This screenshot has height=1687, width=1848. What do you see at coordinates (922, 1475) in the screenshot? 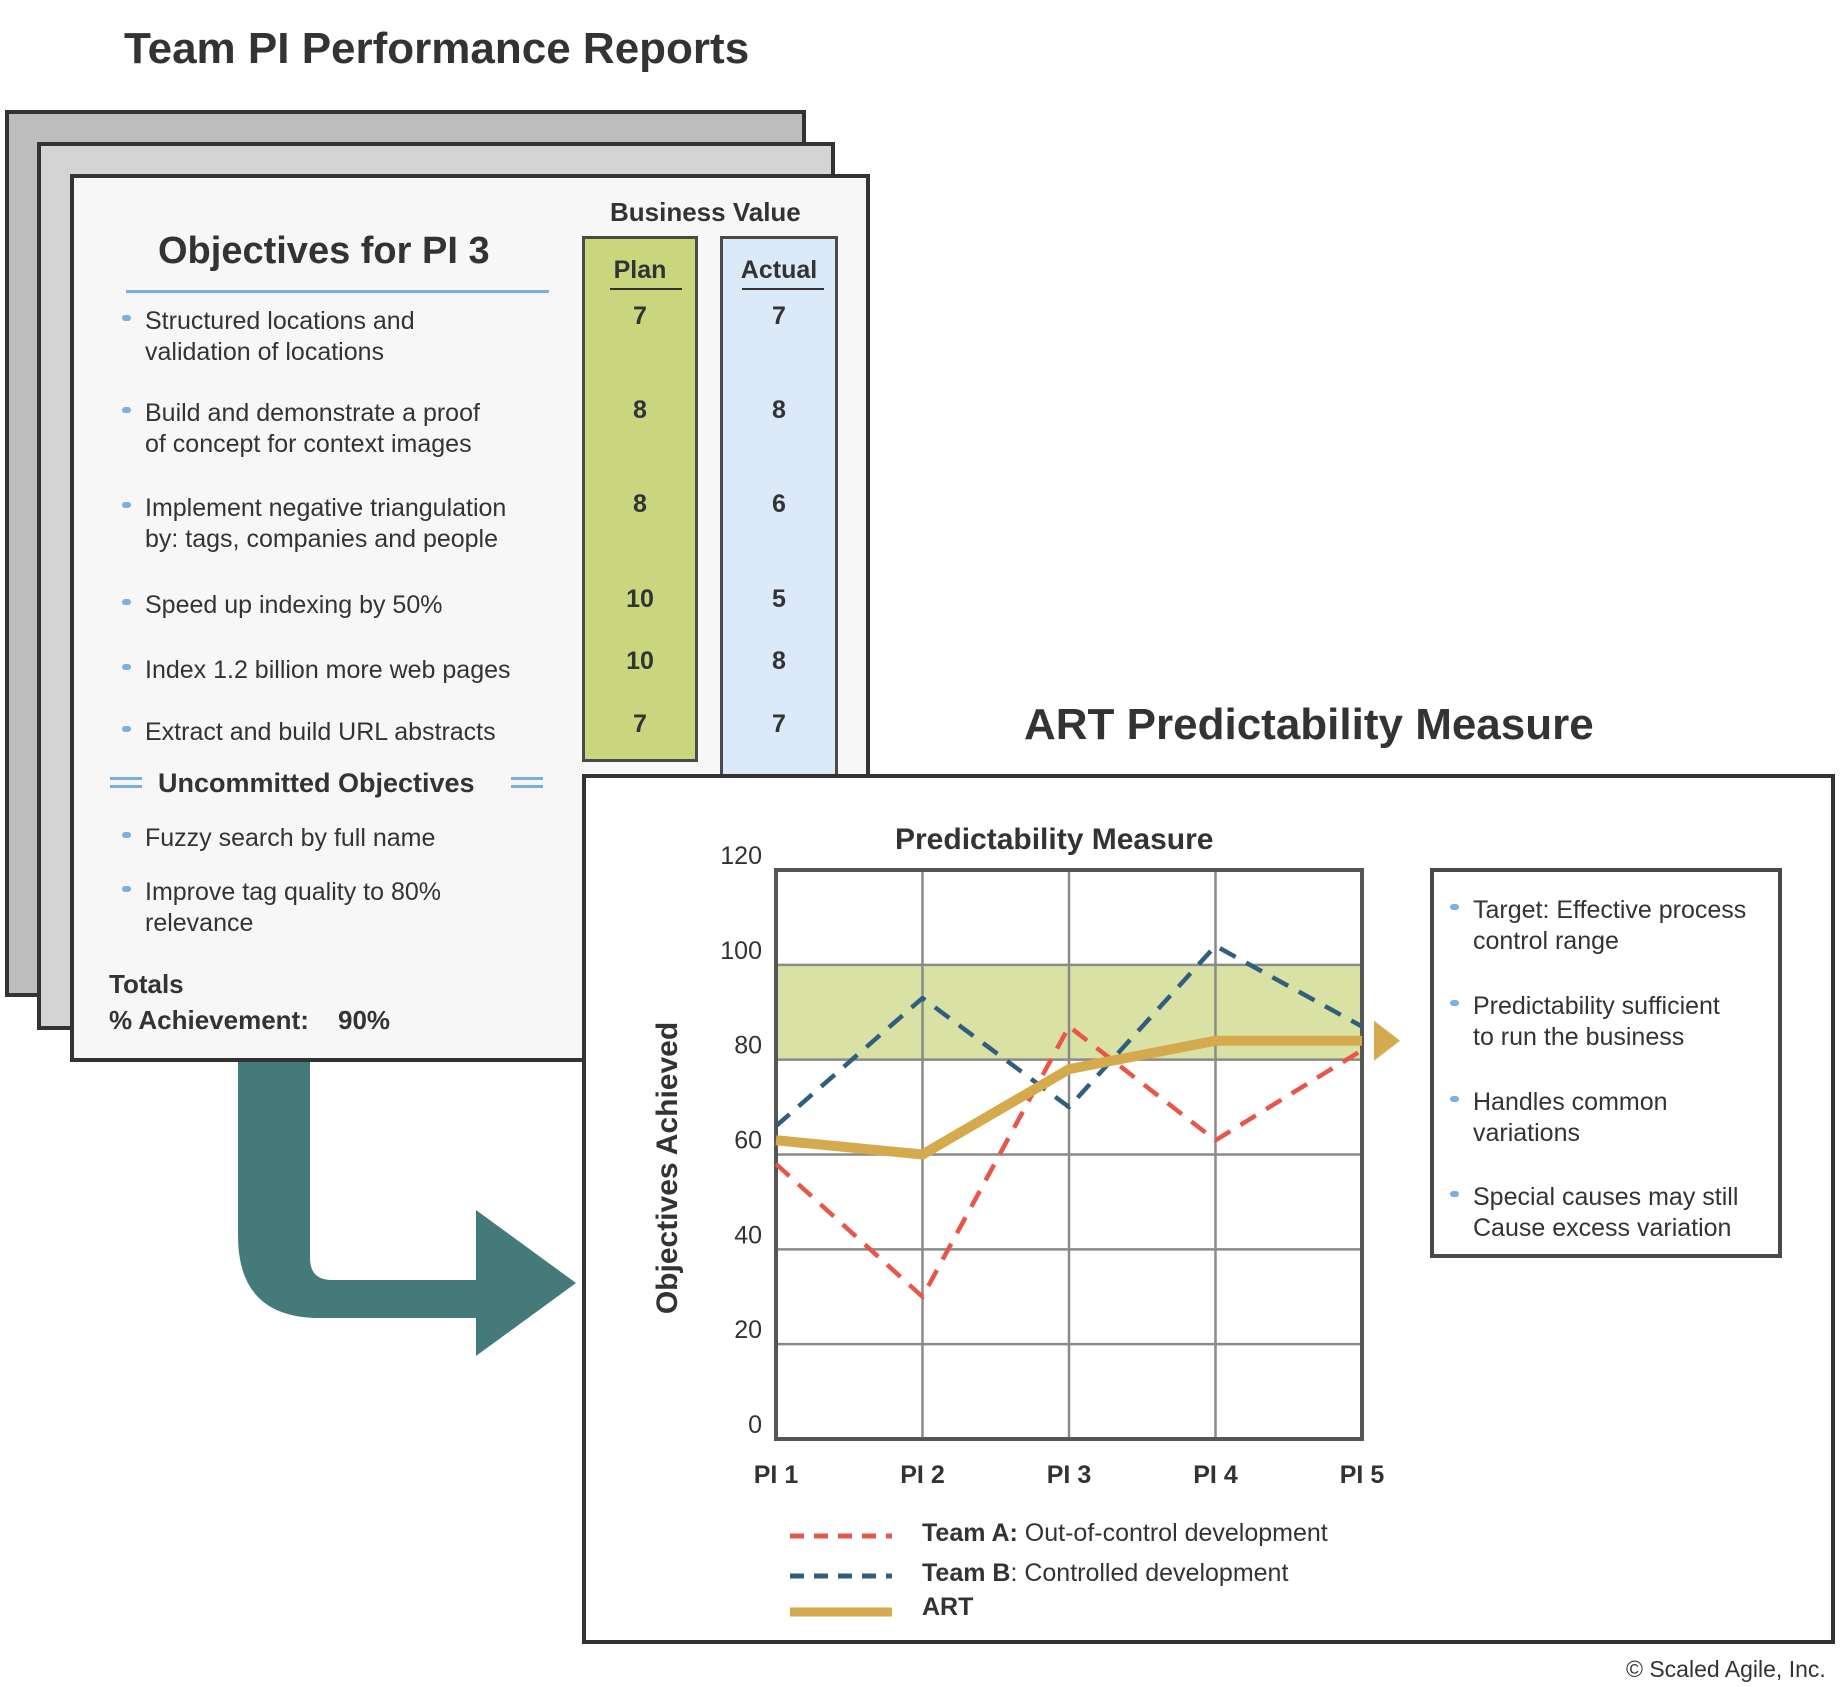
I see `x-tick-label: PI 2` at bounding box center [922, 1475].